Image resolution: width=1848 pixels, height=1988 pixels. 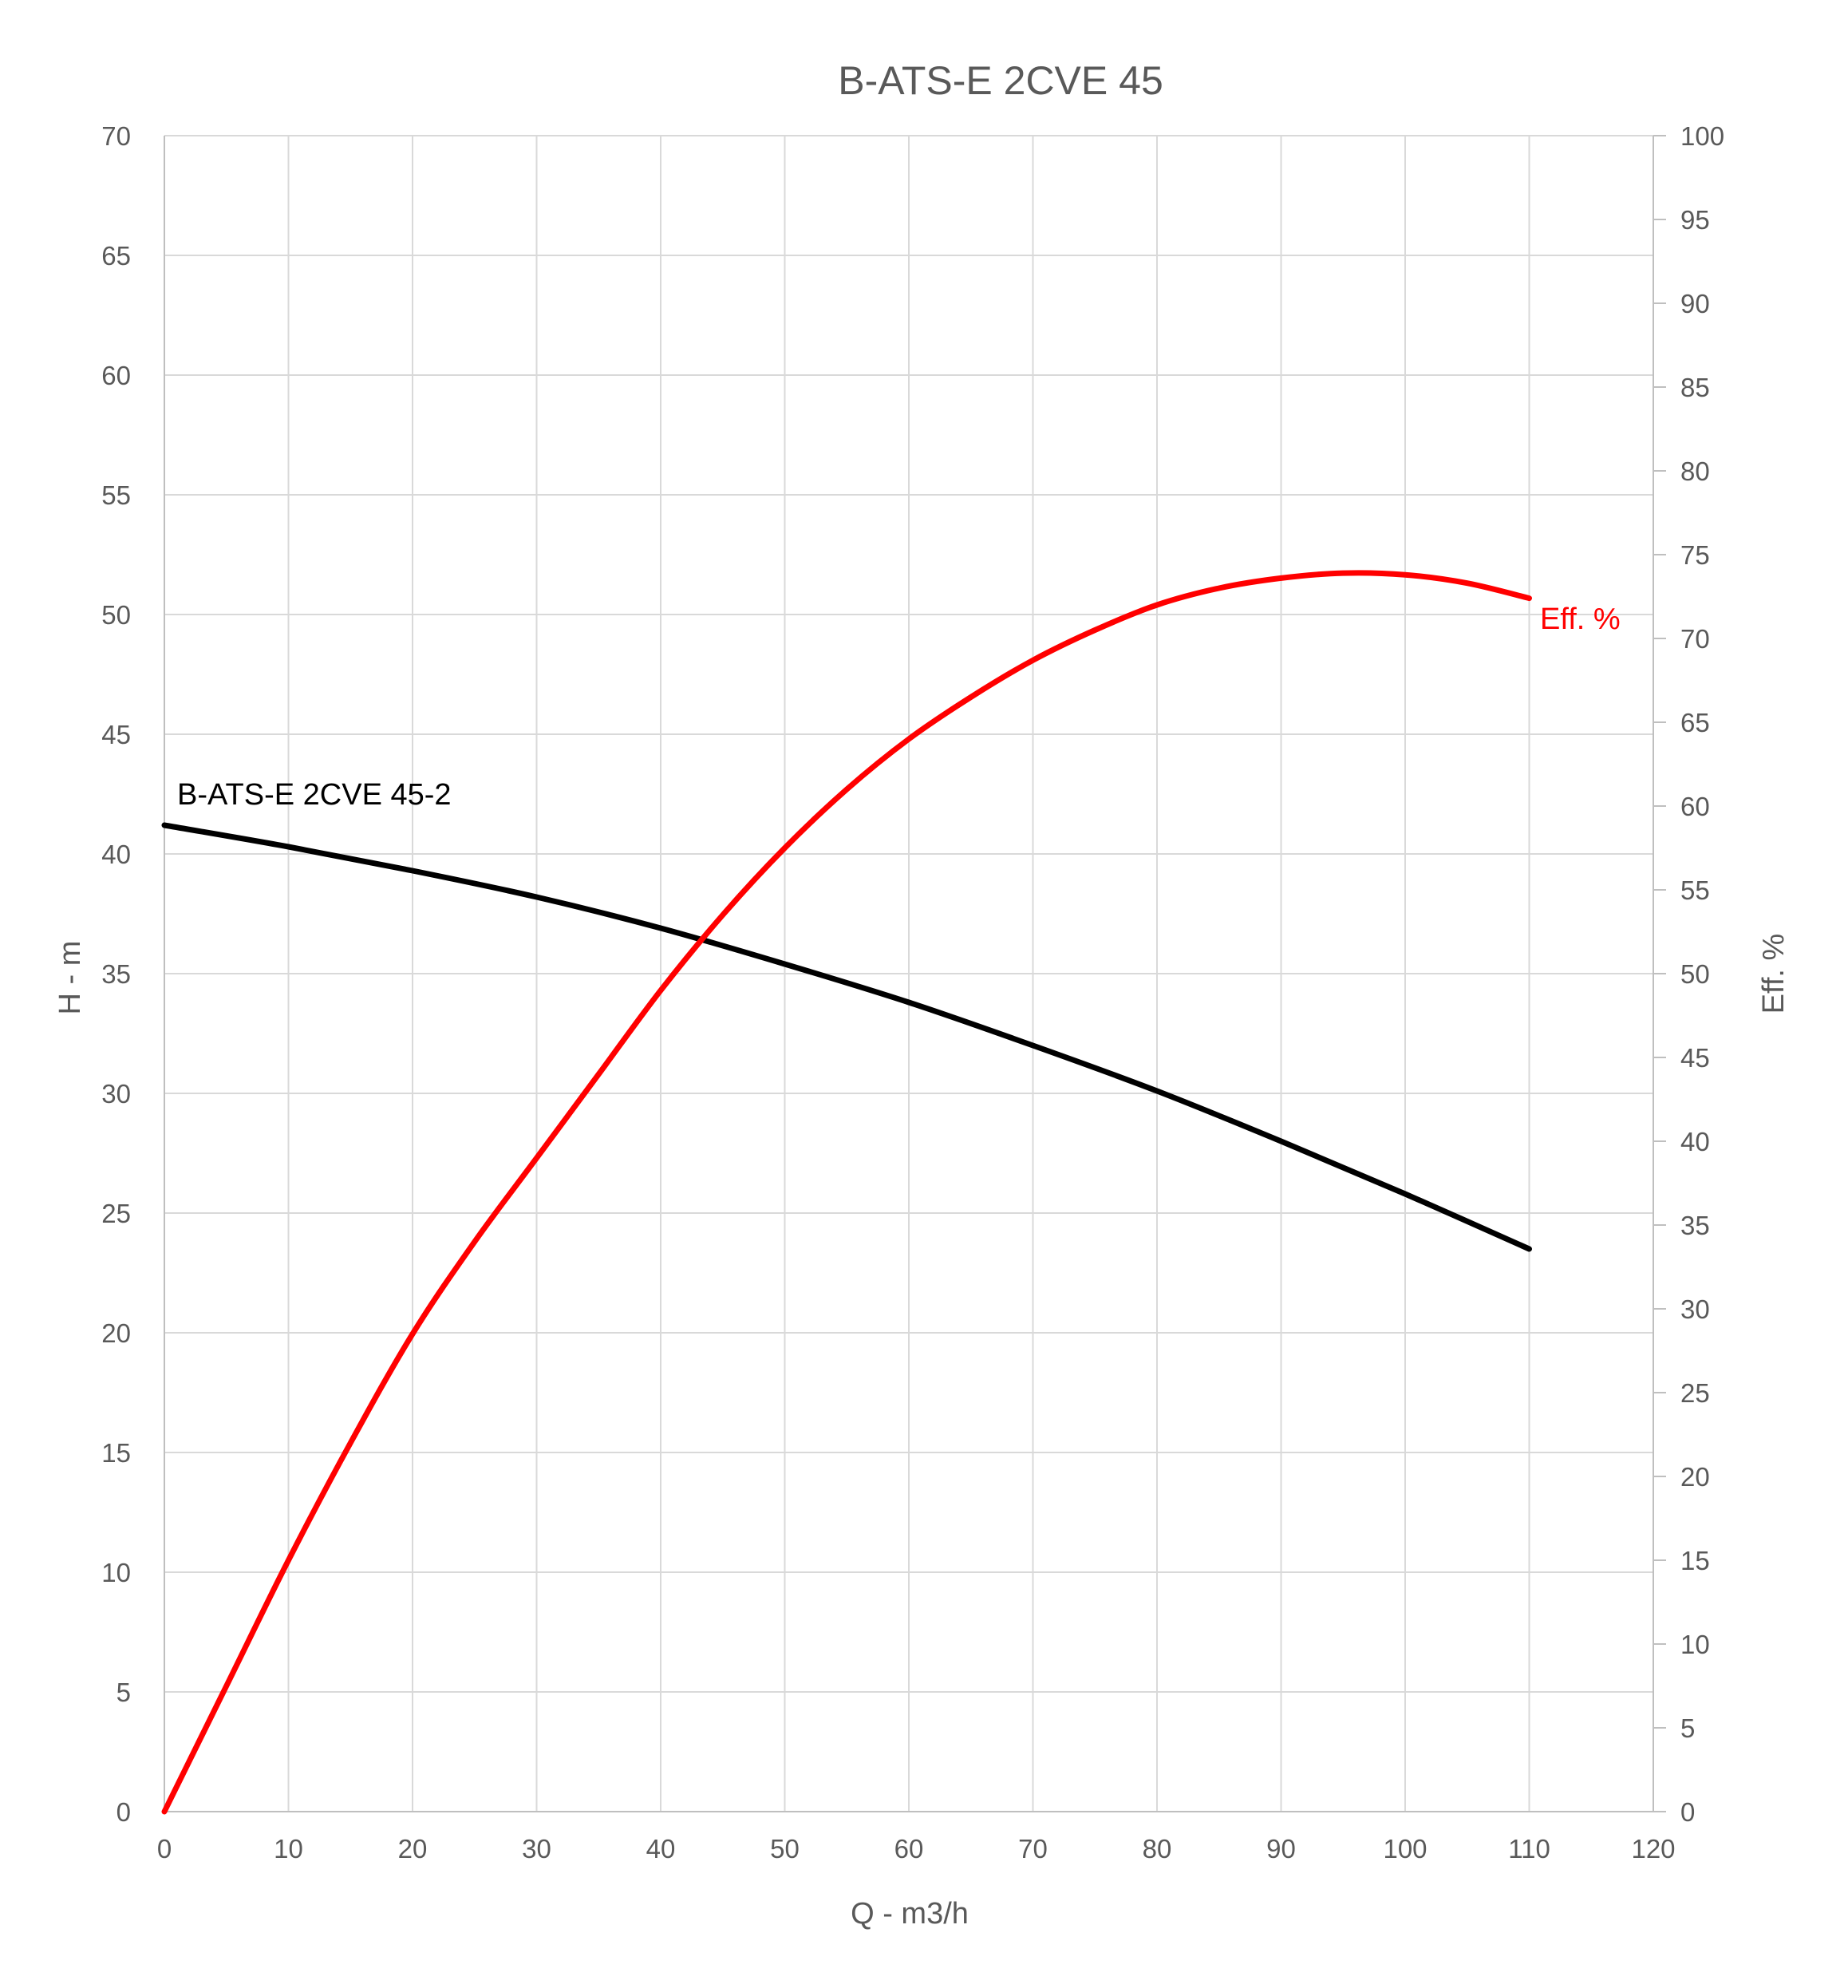 I want to click on y2-tick-label: 45, so click(x=1695, y=1058).